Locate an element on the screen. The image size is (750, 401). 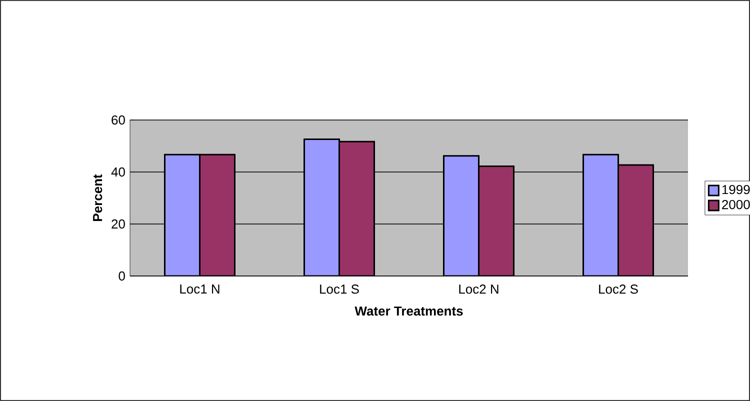
legend-label: 2000 is located at coordinates (736, 205).